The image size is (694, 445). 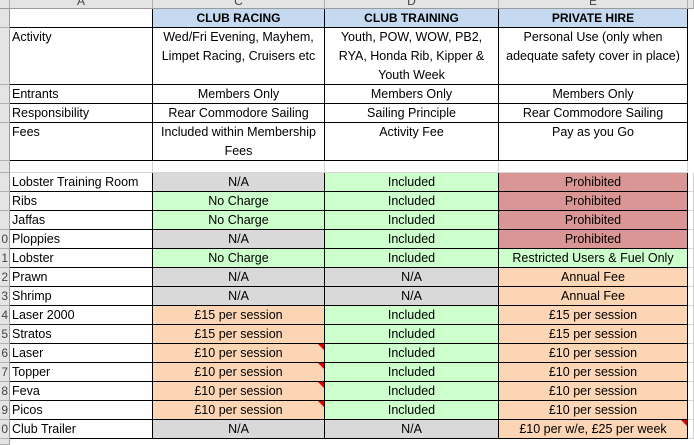 I want to click on column-header, so click(x=691, y=4).